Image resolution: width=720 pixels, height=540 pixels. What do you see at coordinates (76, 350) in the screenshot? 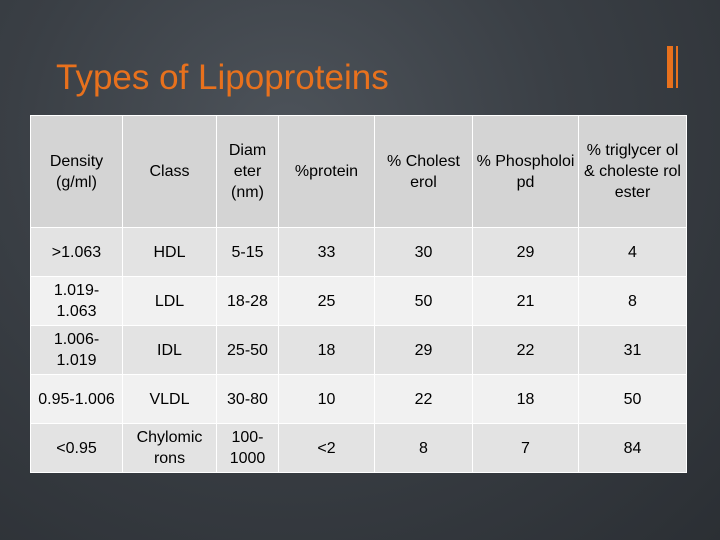
I see `cell-density: 1.006-1.019` at bounding box center [76, 350].